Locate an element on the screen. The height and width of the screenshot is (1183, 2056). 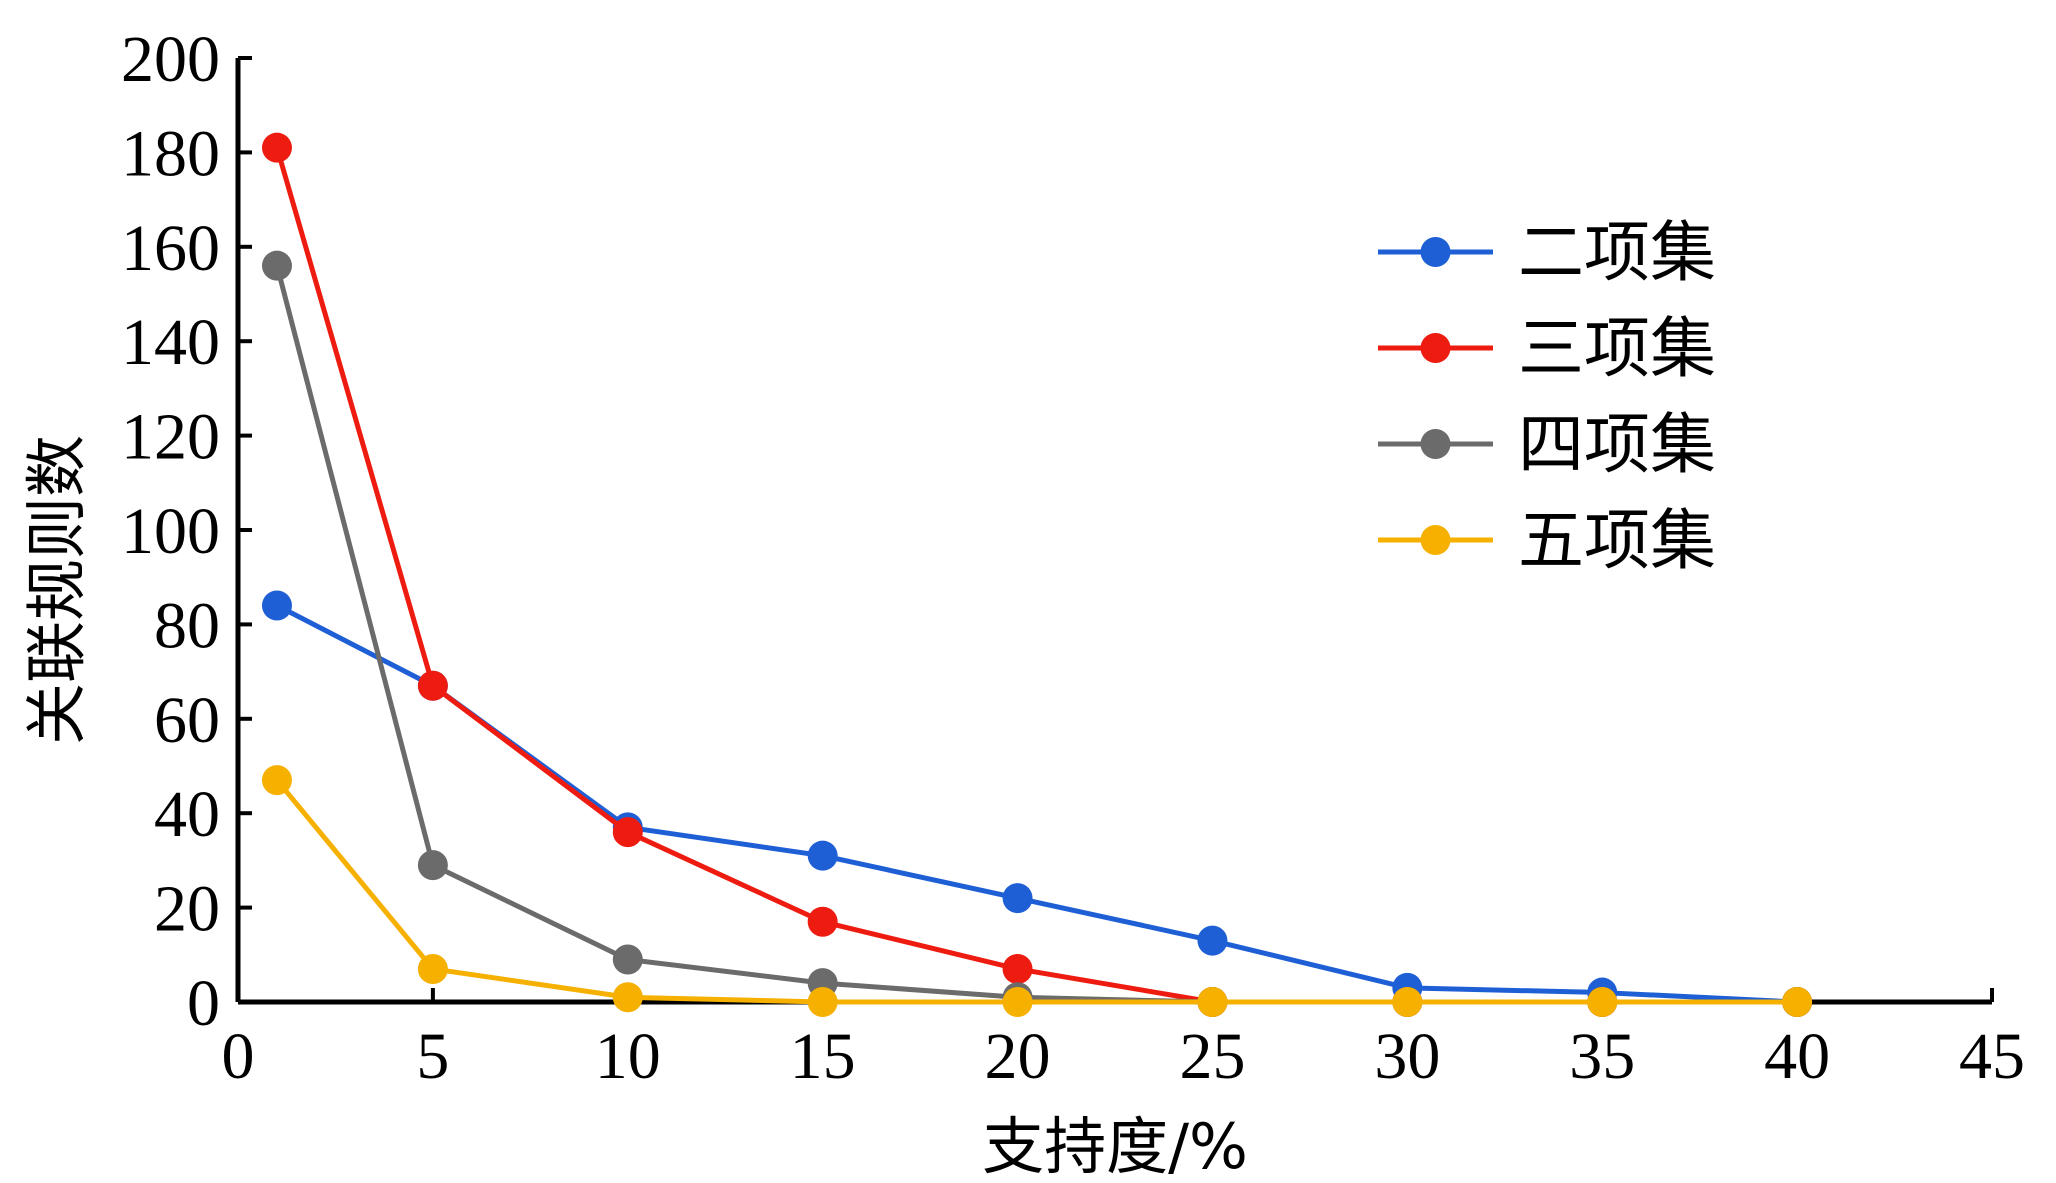
y-tick-label: 0 is located at coordinates (203, 1003).